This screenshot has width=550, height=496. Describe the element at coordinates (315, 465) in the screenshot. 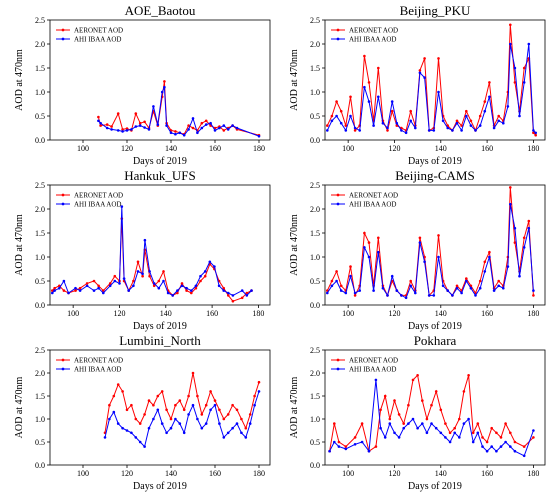

I see `y-tick-label: 0.0` at that location.